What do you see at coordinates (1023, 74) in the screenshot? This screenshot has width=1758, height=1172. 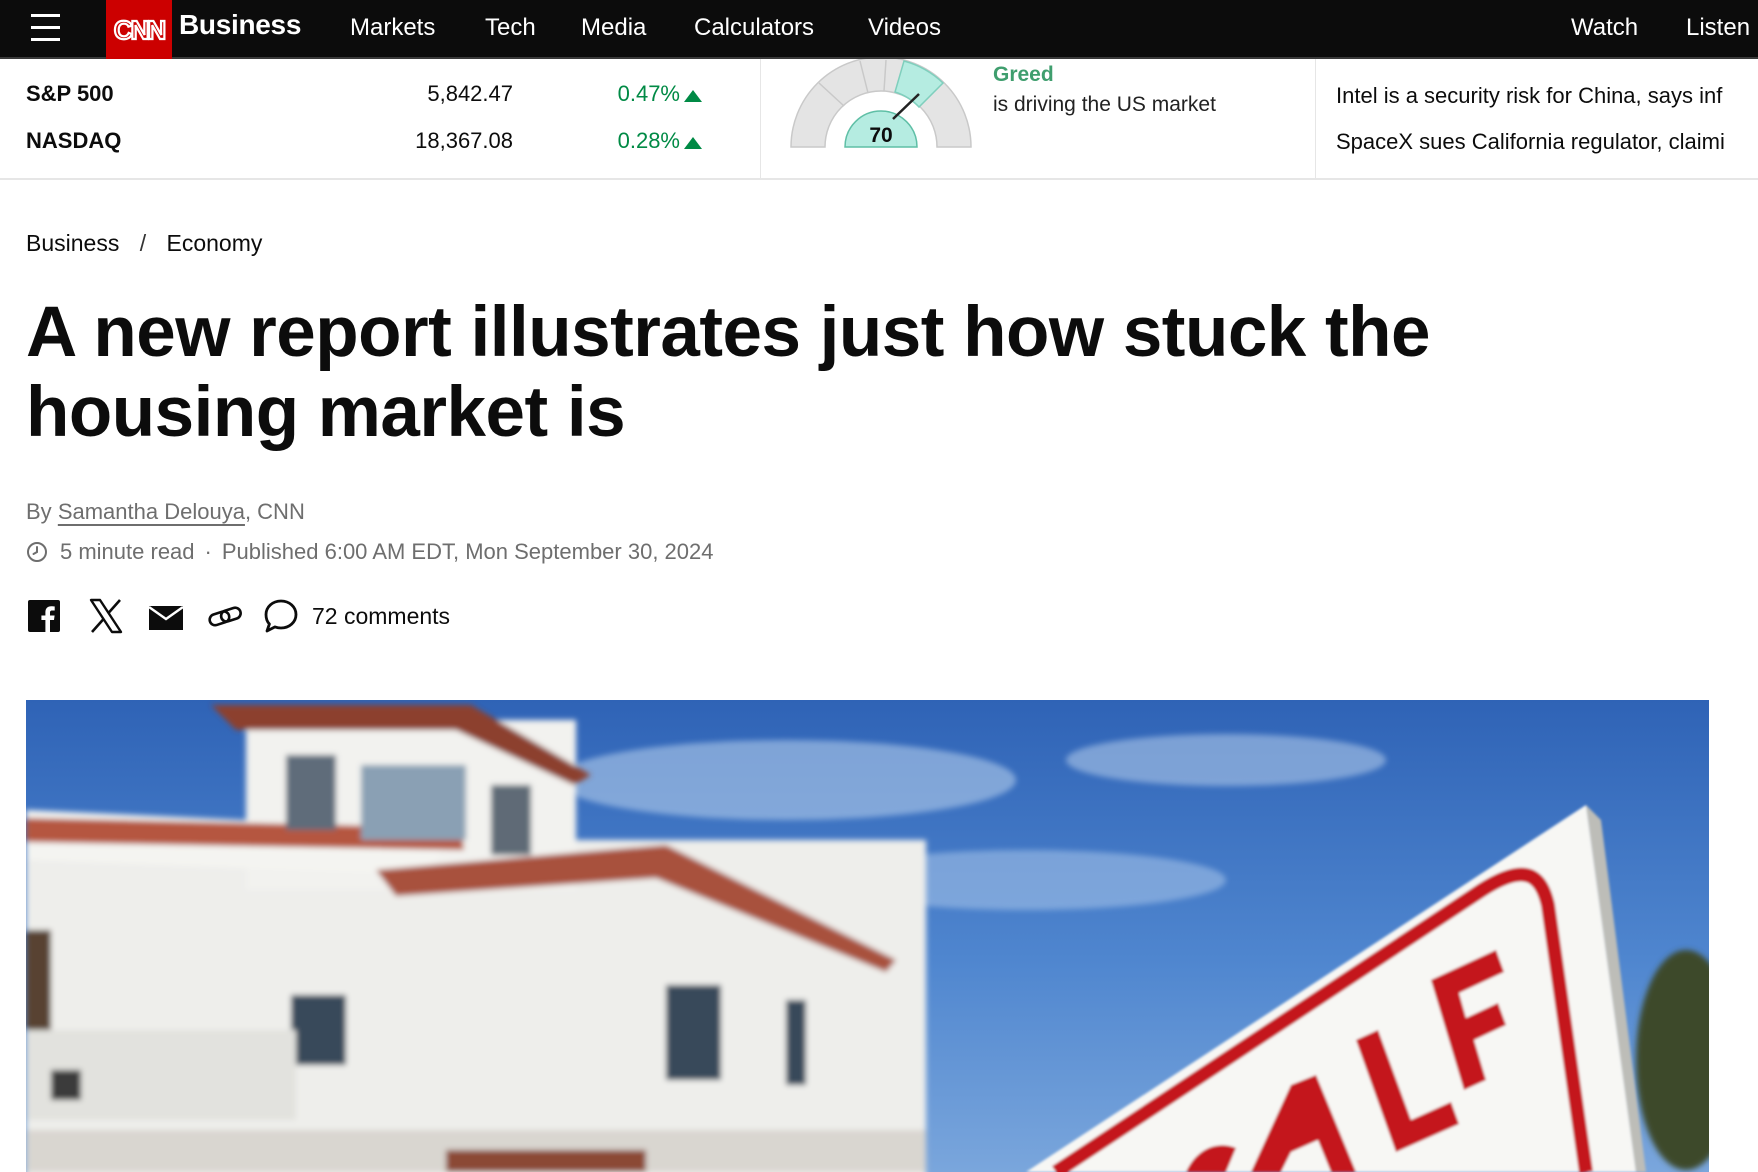 I see `fear-greed-label: Greed` at bounding box center [1023, 74].